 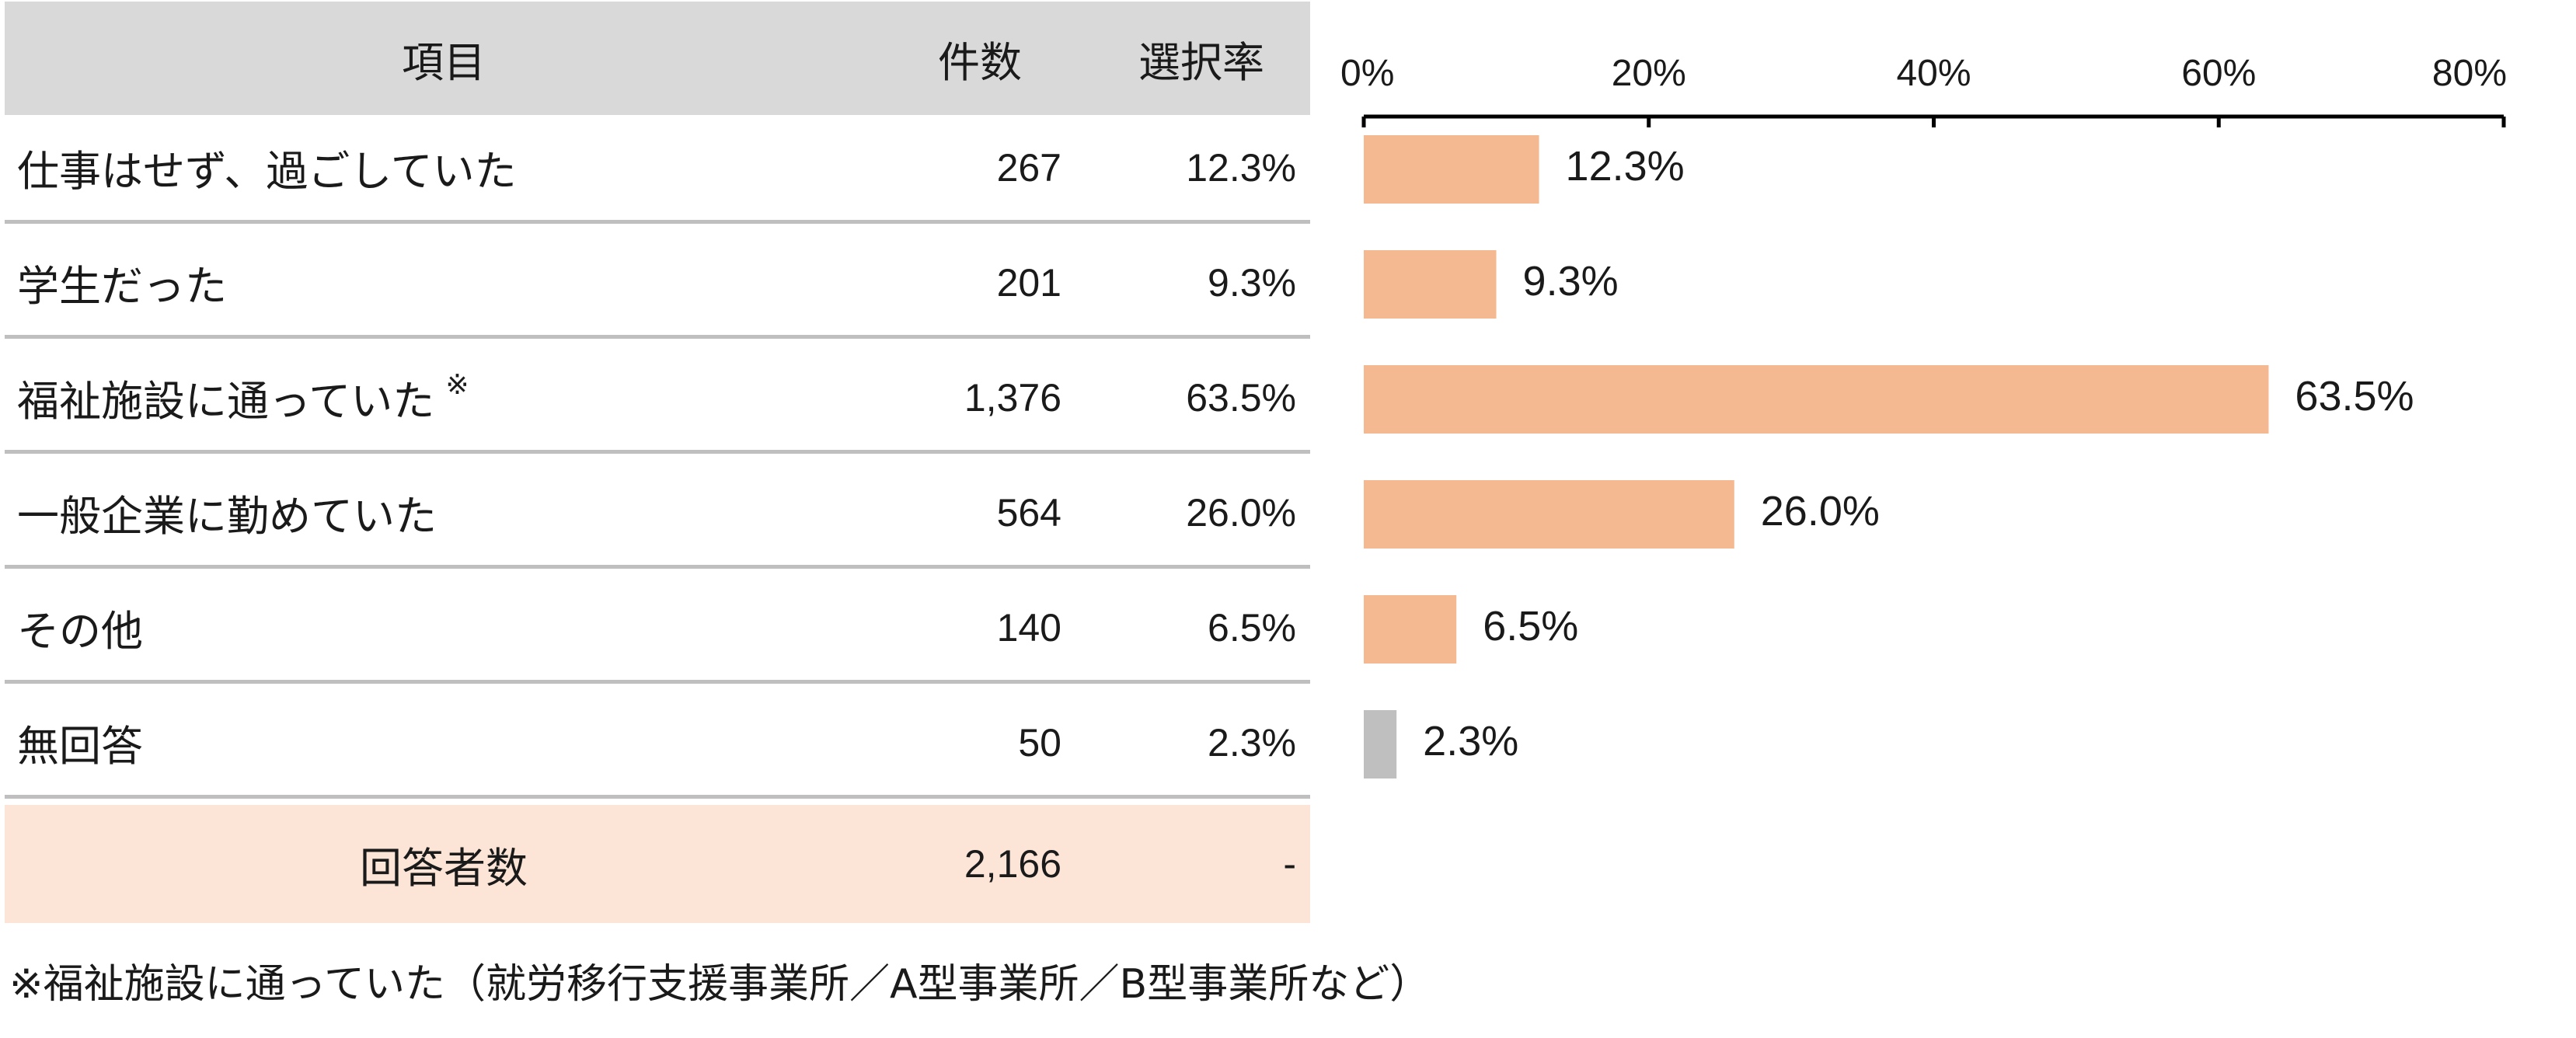 What do you see at coordinates (657, 629) in the screenshot?
I see `table-row: その他 140 6.5%` at bounding box center [657, 629].